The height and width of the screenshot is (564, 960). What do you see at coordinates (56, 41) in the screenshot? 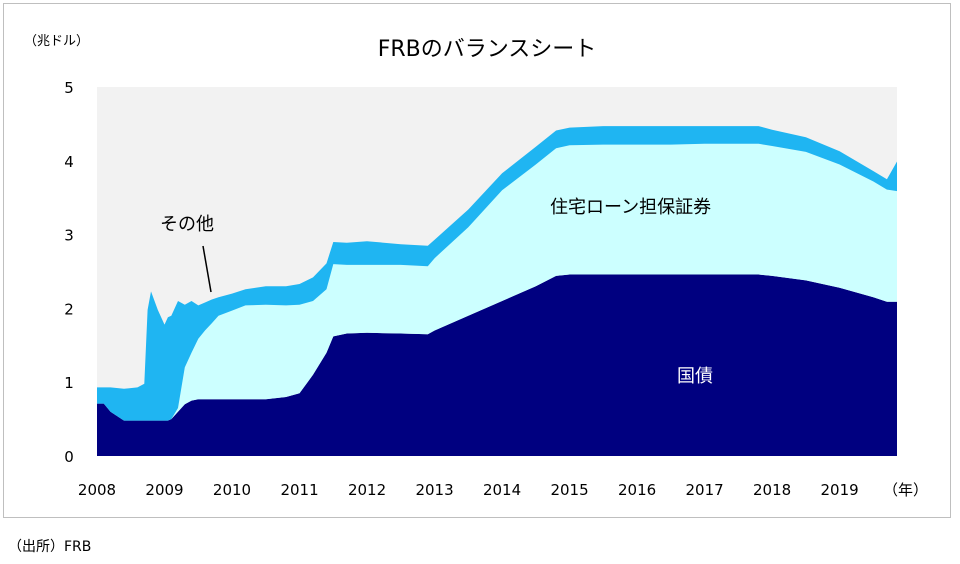
I see `y-unit-label: （兆ドル）` at bounding box center [56, 41].